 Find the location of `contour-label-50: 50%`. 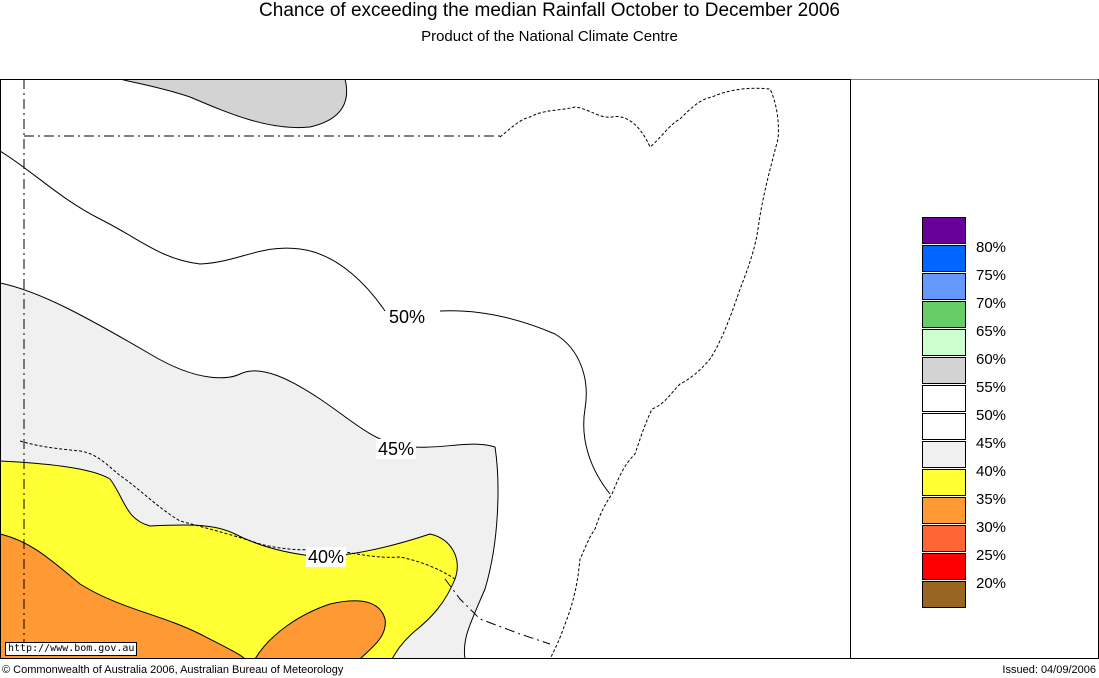

contour-label-50: 50% is located at coordinates (407, 317).